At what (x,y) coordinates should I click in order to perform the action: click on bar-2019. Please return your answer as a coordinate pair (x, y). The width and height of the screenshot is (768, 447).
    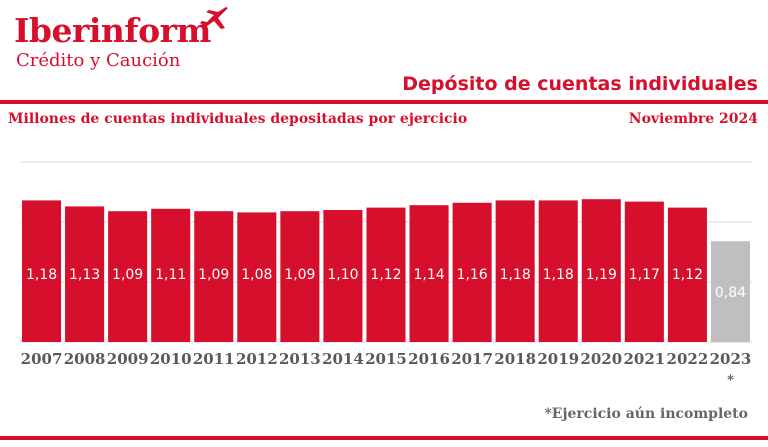
    Looking at the image, I should click on (558, 271).